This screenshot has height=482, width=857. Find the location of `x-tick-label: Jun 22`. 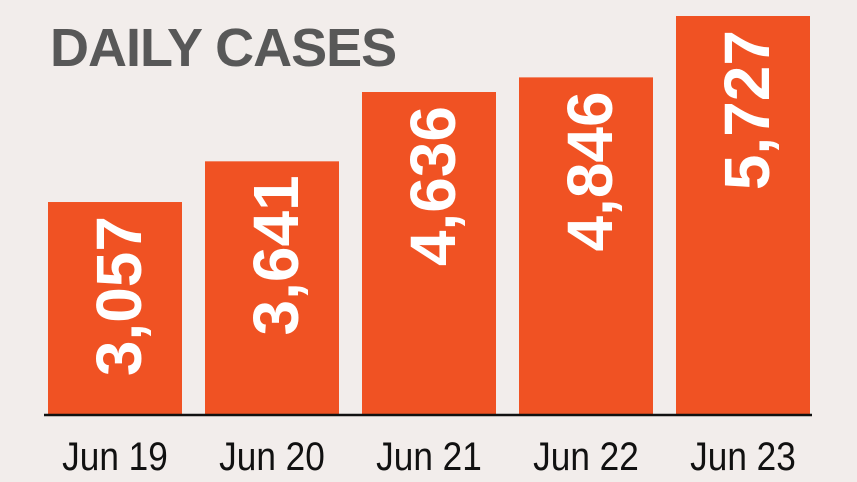

x-tick-label: Jun 22 is located at coordinates (586, 456).